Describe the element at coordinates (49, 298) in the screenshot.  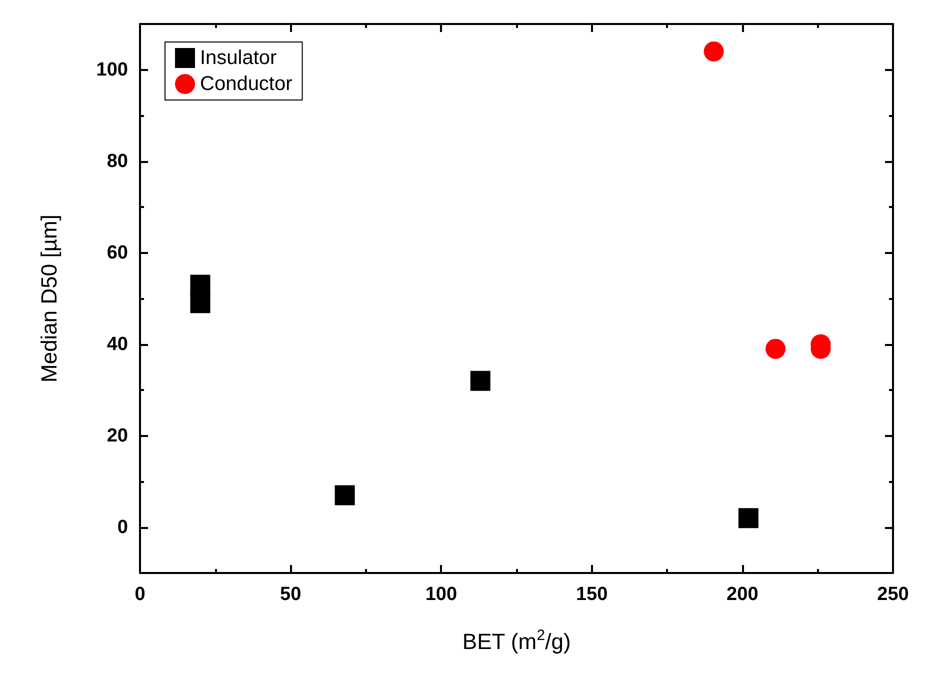
I see `y-axis-title: Median D50 [µm]` at that location.